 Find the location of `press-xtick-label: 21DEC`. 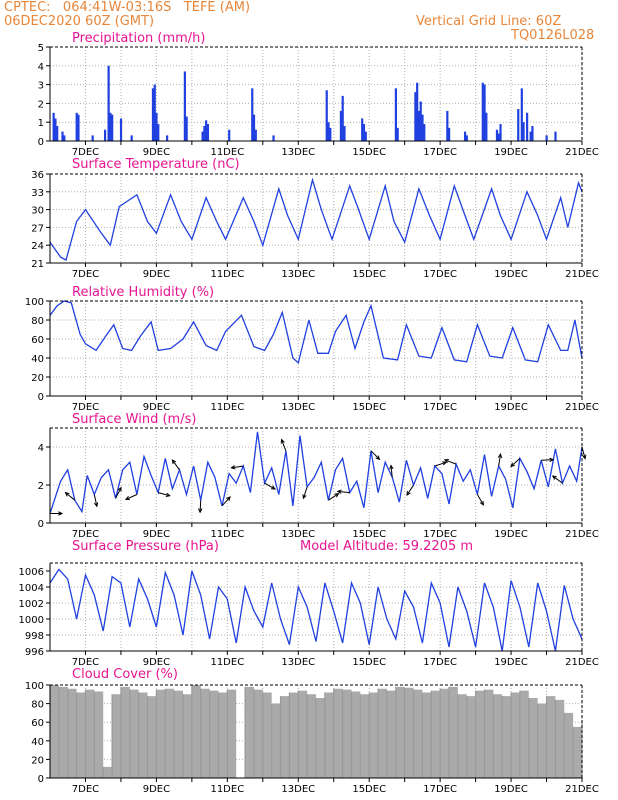

press-xtick-label: 21DEC is located at coordinates (582, 662).